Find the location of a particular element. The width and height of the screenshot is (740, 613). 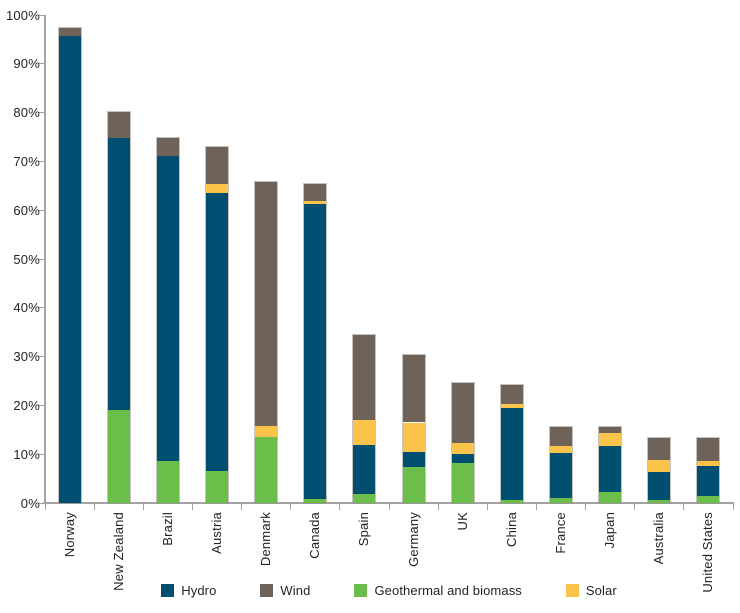

legend-item-geothermal-and-biomass: Geothermal and biomass is located at coordinates (438, 590).